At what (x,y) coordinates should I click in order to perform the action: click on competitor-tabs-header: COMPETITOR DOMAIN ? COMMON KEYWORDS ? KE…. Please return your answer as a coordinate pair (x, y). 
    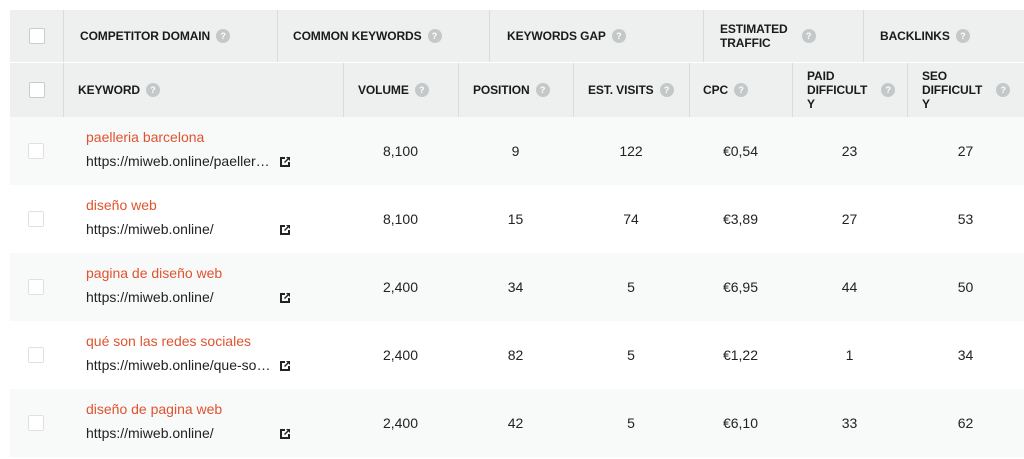
    Looking at the image, I should click on (517, 36).